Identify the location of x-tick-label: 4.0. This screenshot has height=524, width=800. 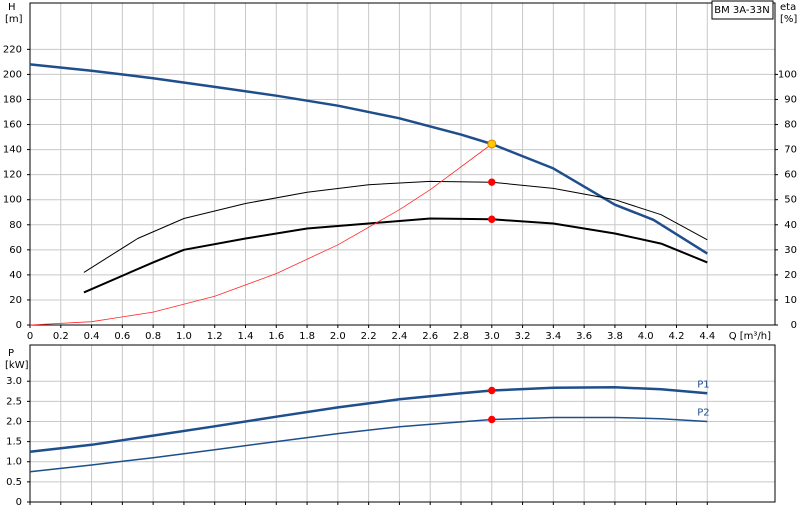
(646, 336).